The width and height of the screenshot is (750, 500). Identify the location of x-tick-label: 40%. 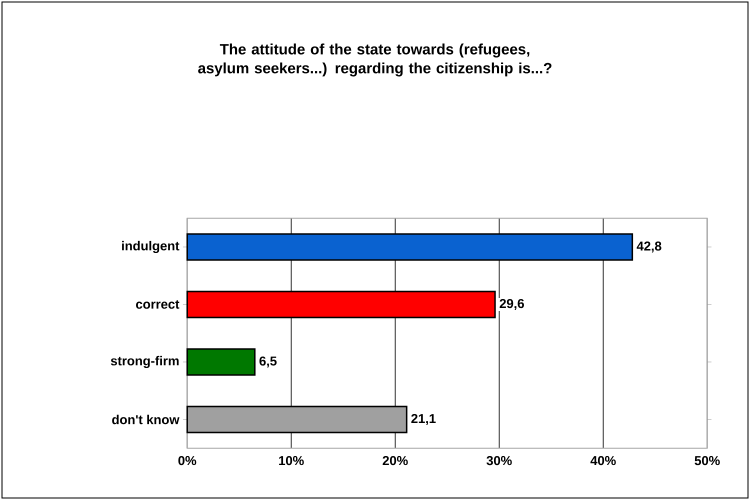
(603, 461).